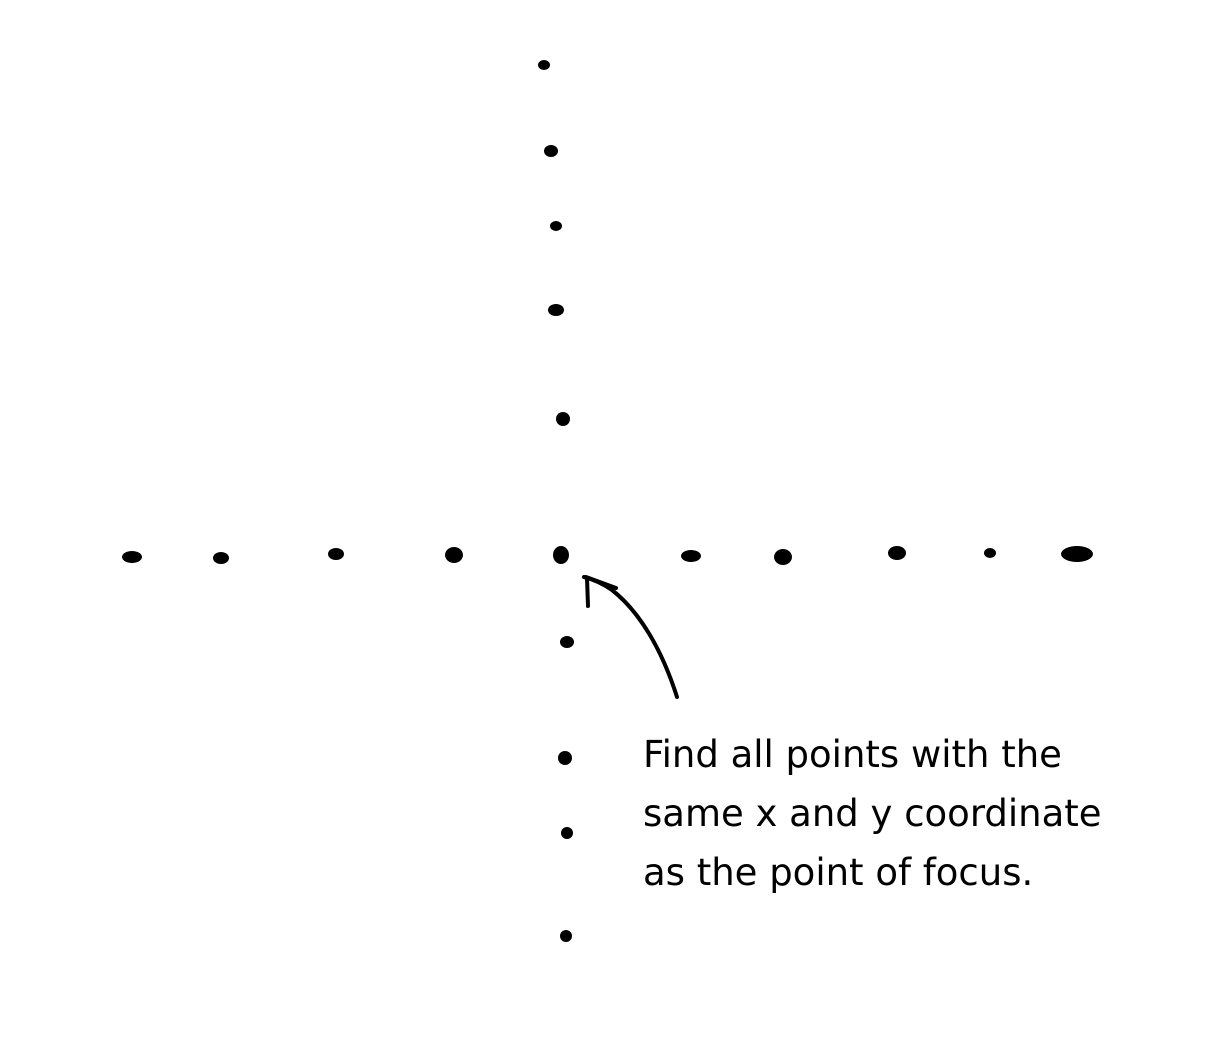  Describe the element at coordinates (872, 813) in the screenshot. I see `annotation-line-2: same x and y coordinate` at that location.